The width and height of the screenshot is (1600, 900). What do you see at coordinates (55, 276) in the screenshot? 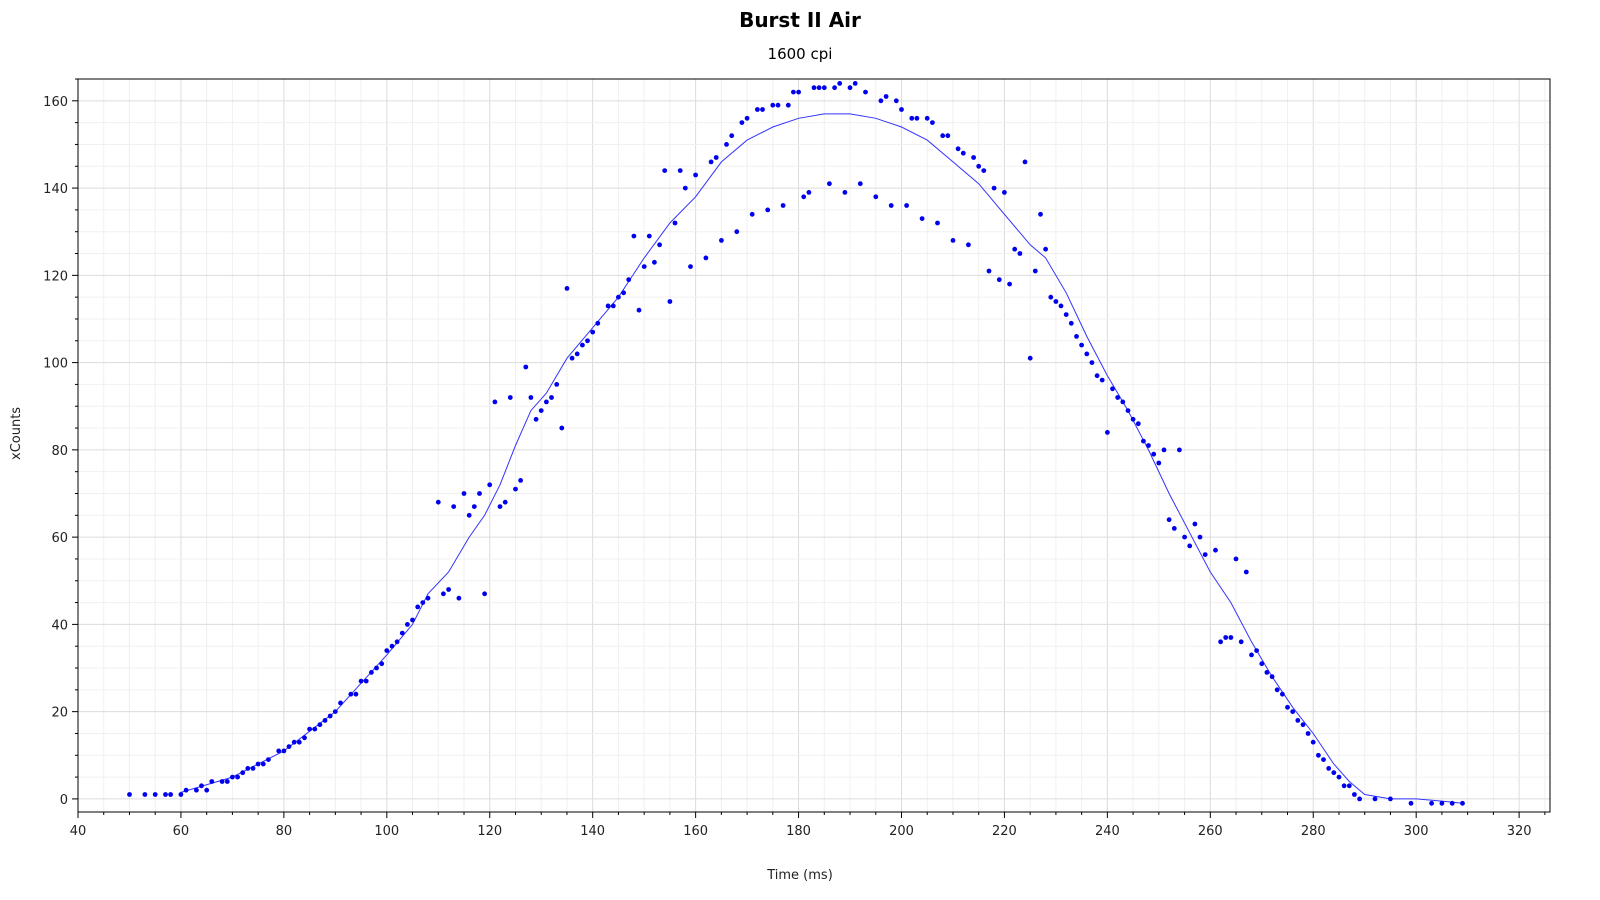
I see `y-tick-label: 120` at bounding box center [55, 276].